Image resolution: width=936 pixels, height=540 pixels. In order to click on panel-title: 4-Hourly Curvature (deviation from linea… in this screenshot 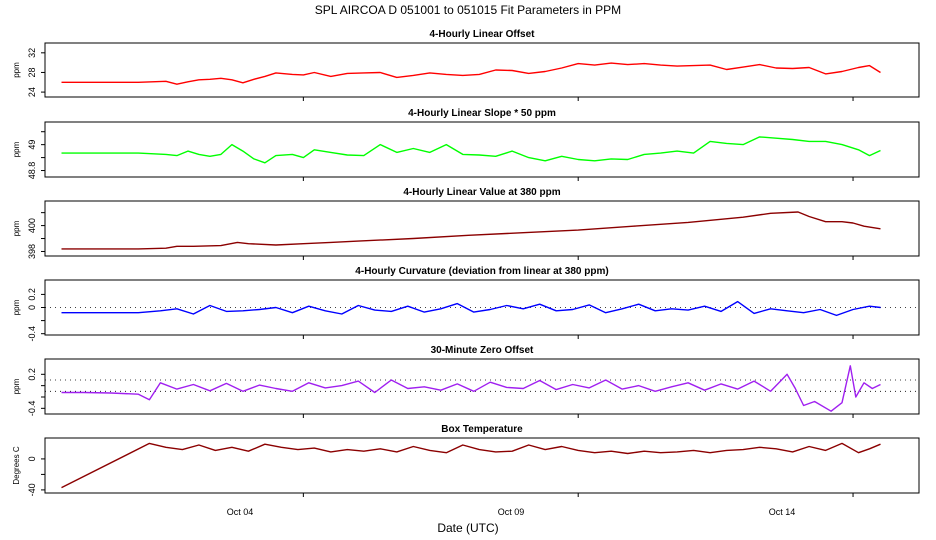, I will do `click(481, 271)`.